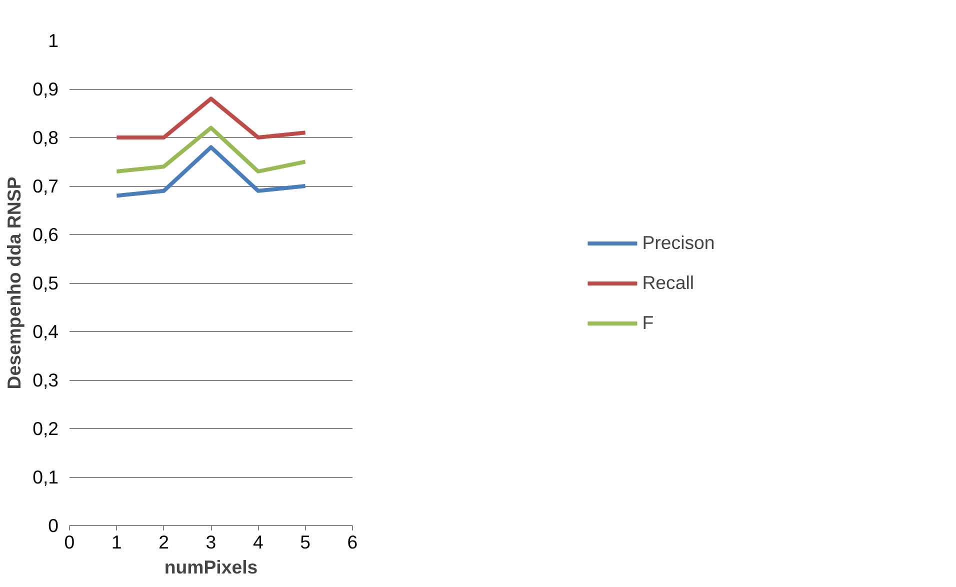 Image resolution: width=956 pixels, height=587 pixels. What do you see at coordinates (53, 40) in the screenshot?
I see `y-tick-label: 1` at bounding box center [53, 40].